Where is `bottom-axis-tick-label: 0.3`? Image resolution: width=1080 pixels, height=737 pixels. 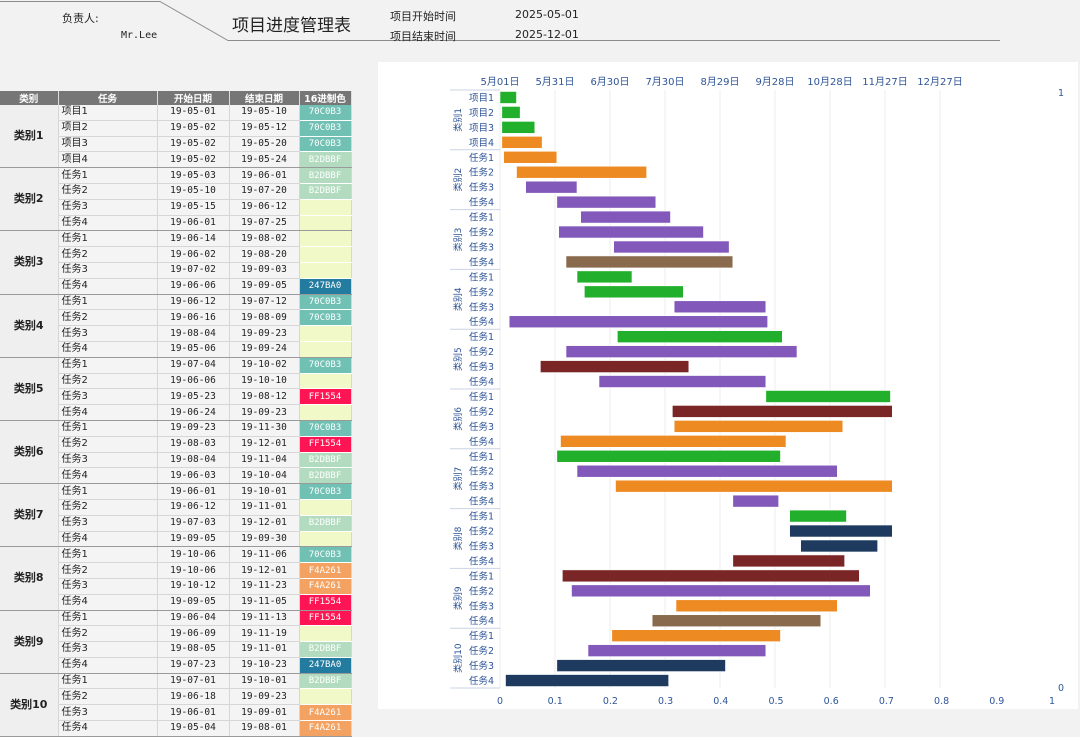 bottom-axis-tick-label: 0.3 is located at coordinates (665, 701).